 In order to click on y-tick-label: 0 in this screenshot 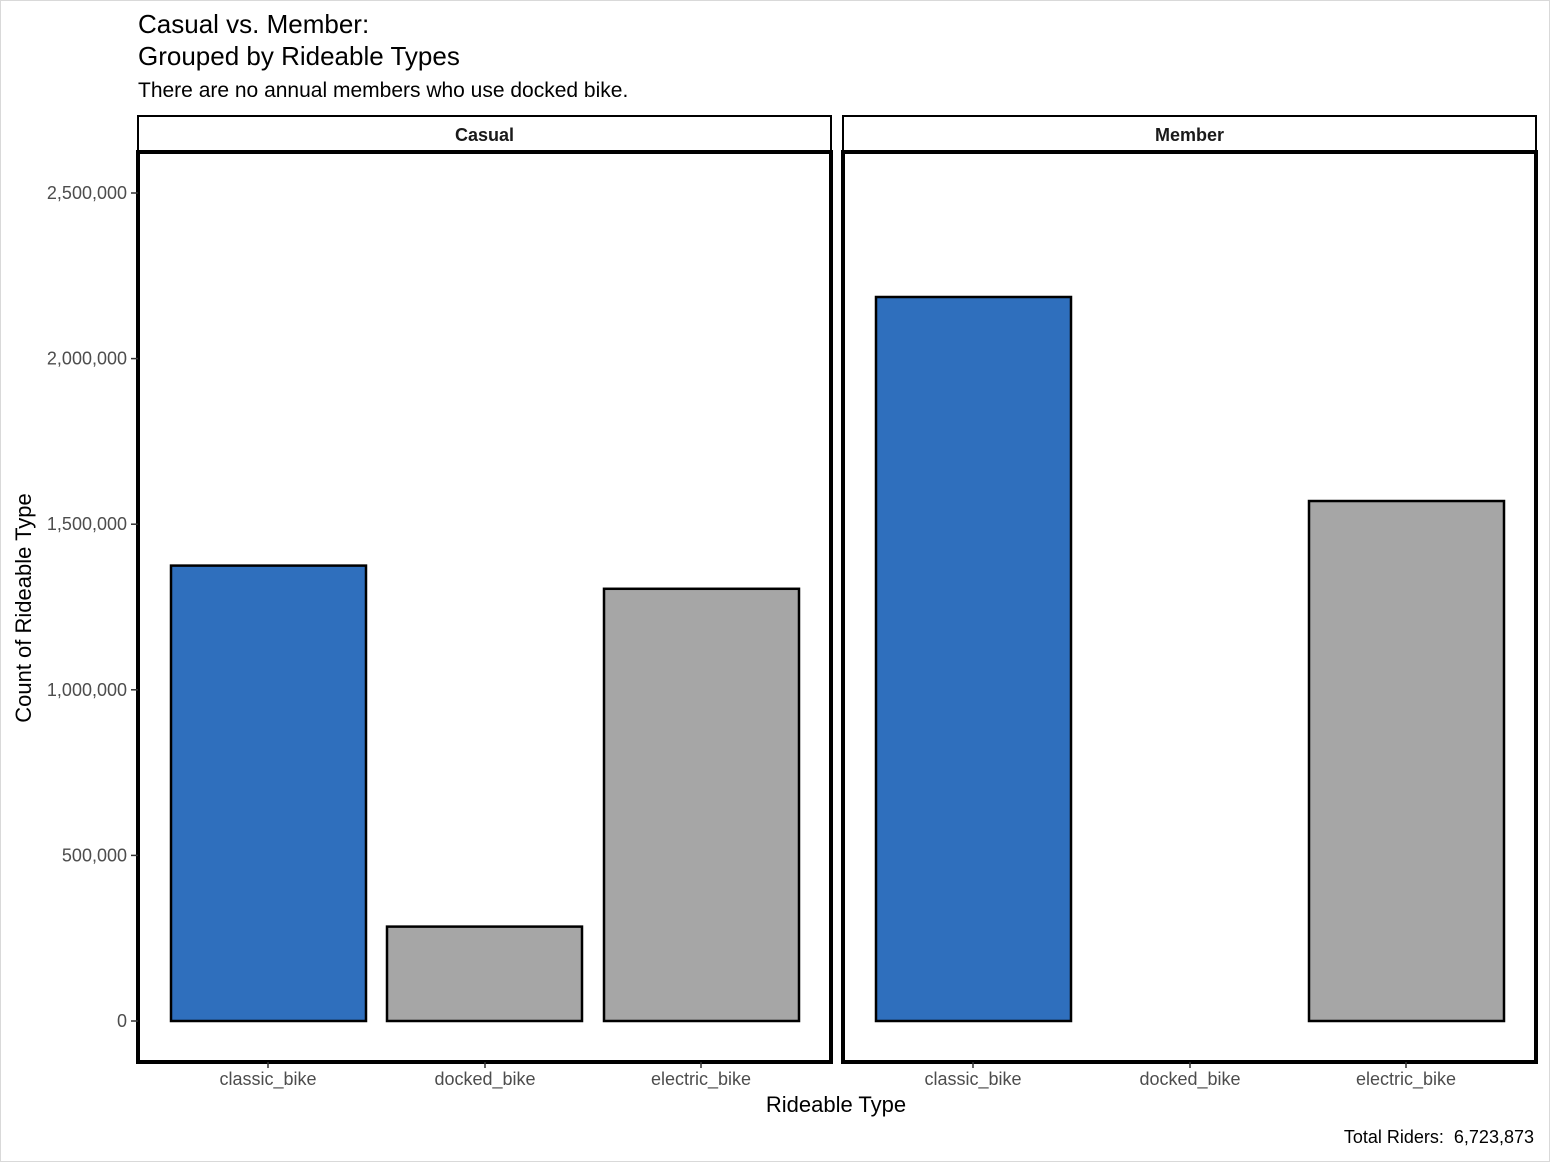, I will do `click(122, 1021)`.